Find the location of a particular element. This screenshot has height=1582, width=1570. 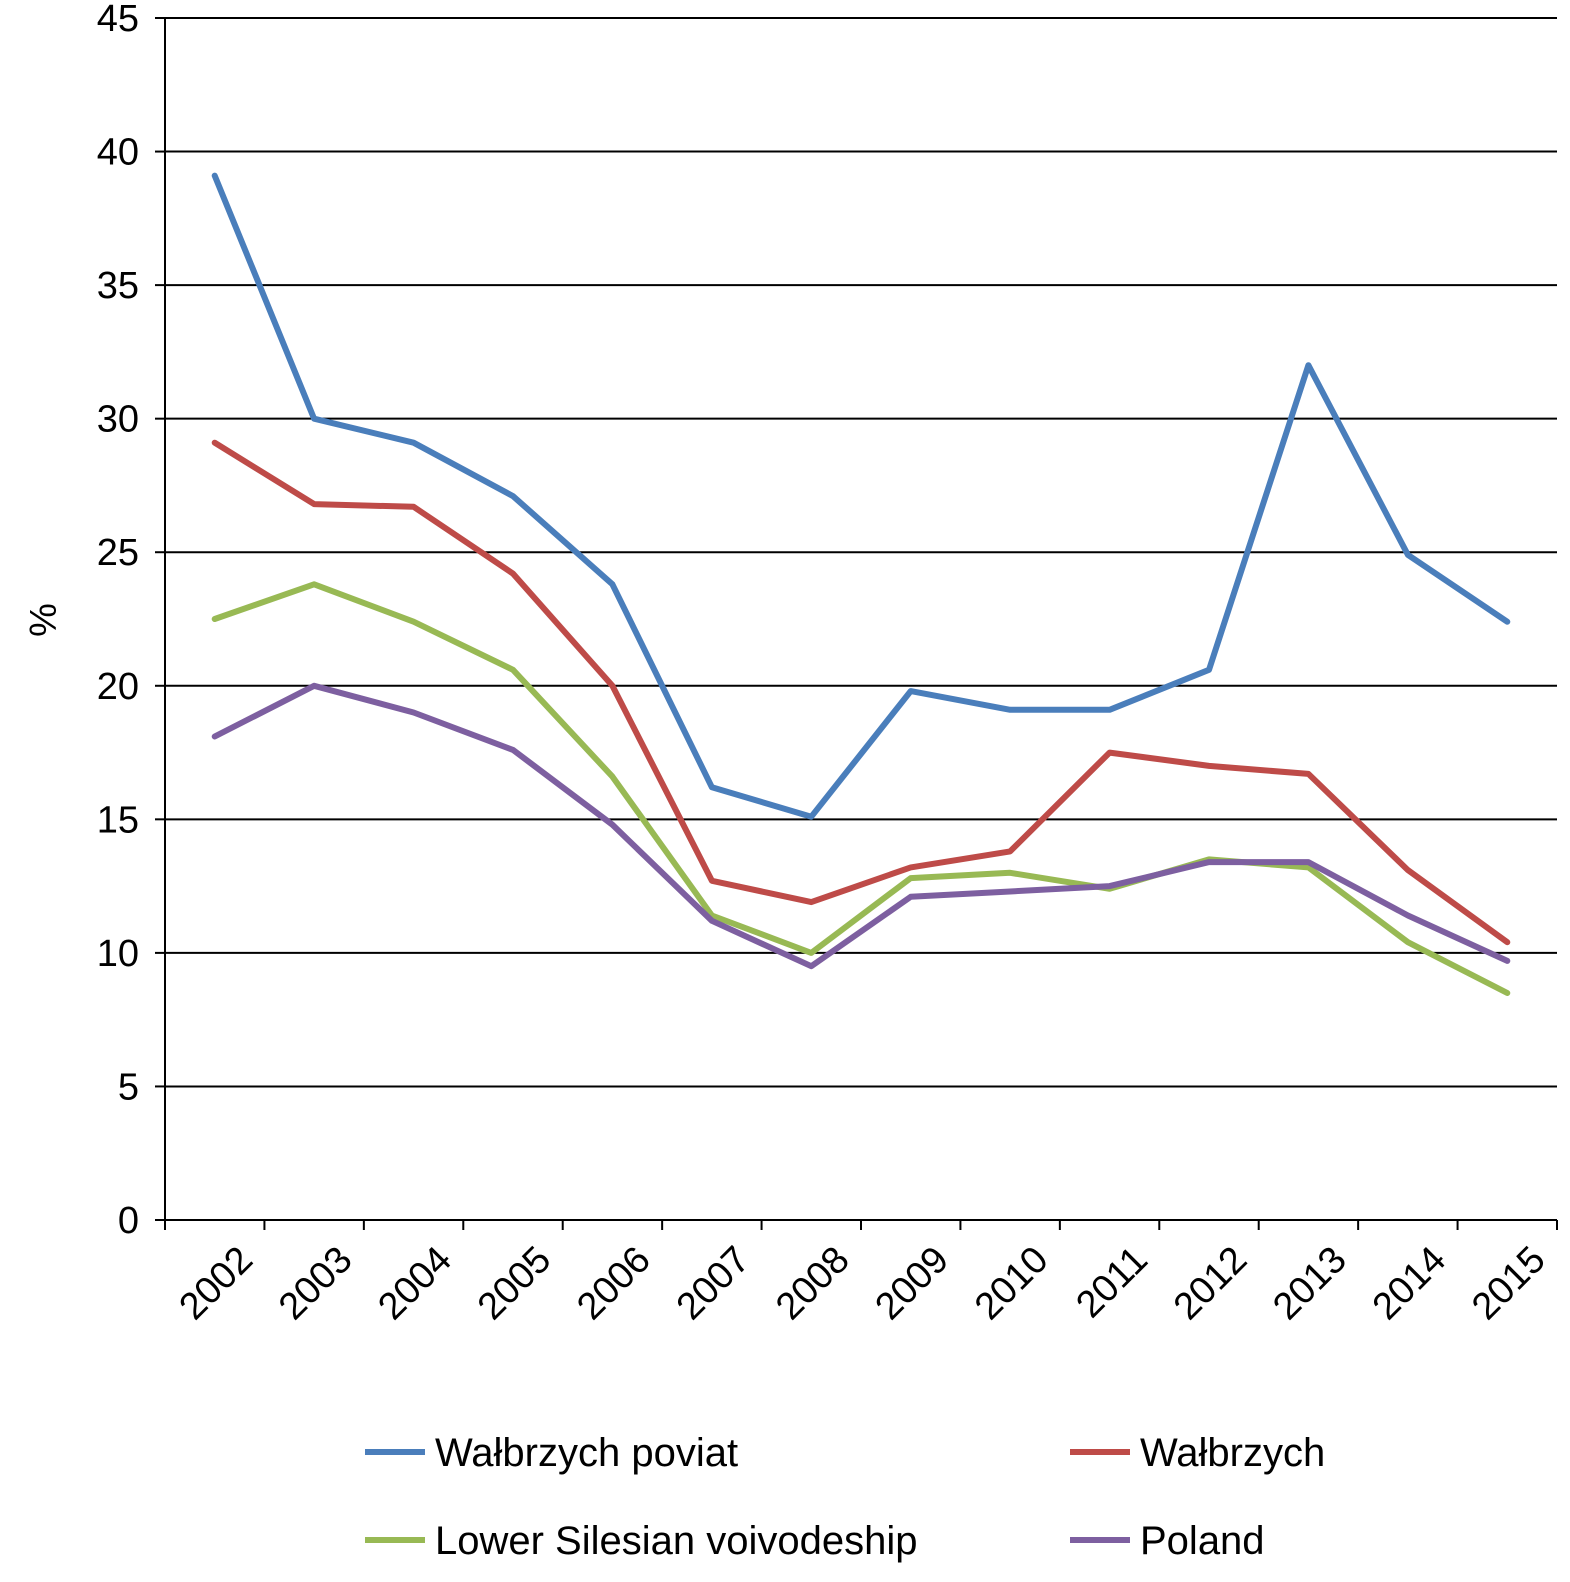

x-tick-label: 2002 is located at coordinates (216, 1283).